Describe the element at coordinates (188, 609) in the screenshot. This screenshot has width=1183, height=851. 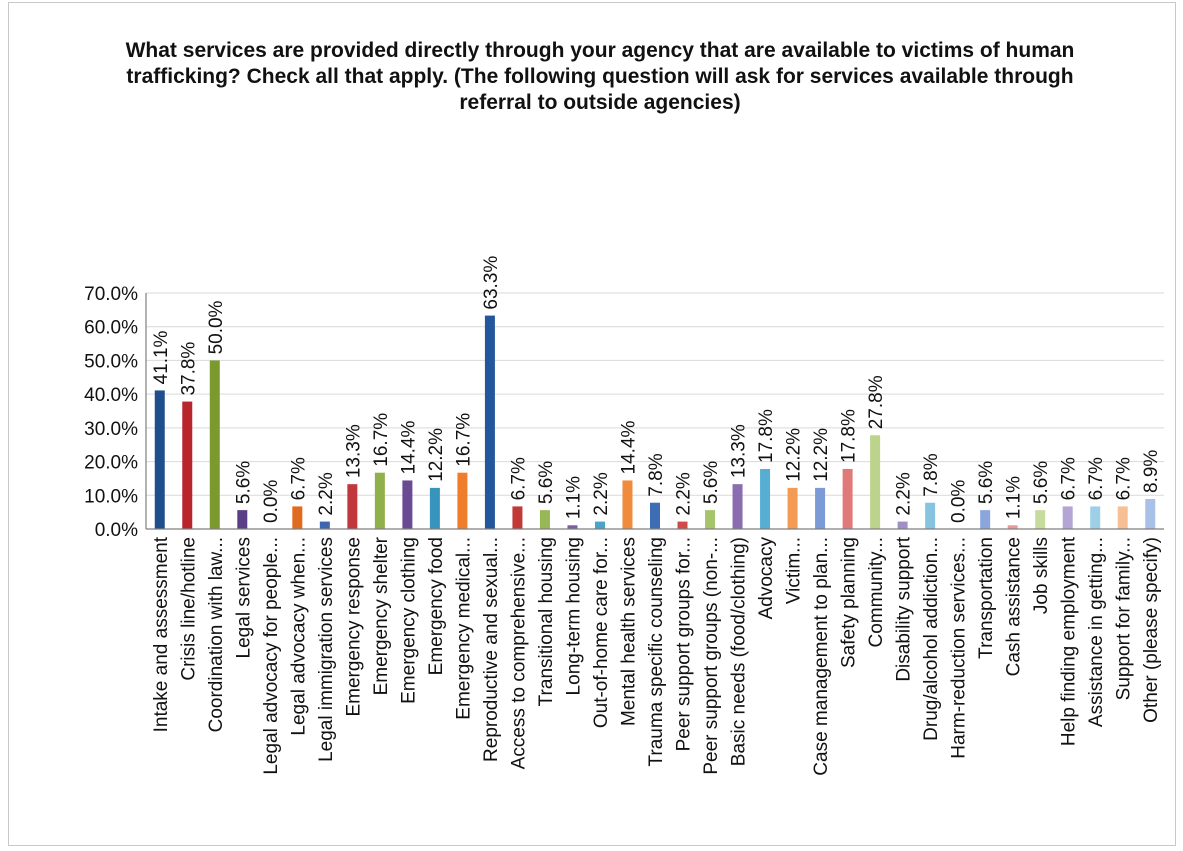
I see `category-label: Crisis line/hotline` at that location.